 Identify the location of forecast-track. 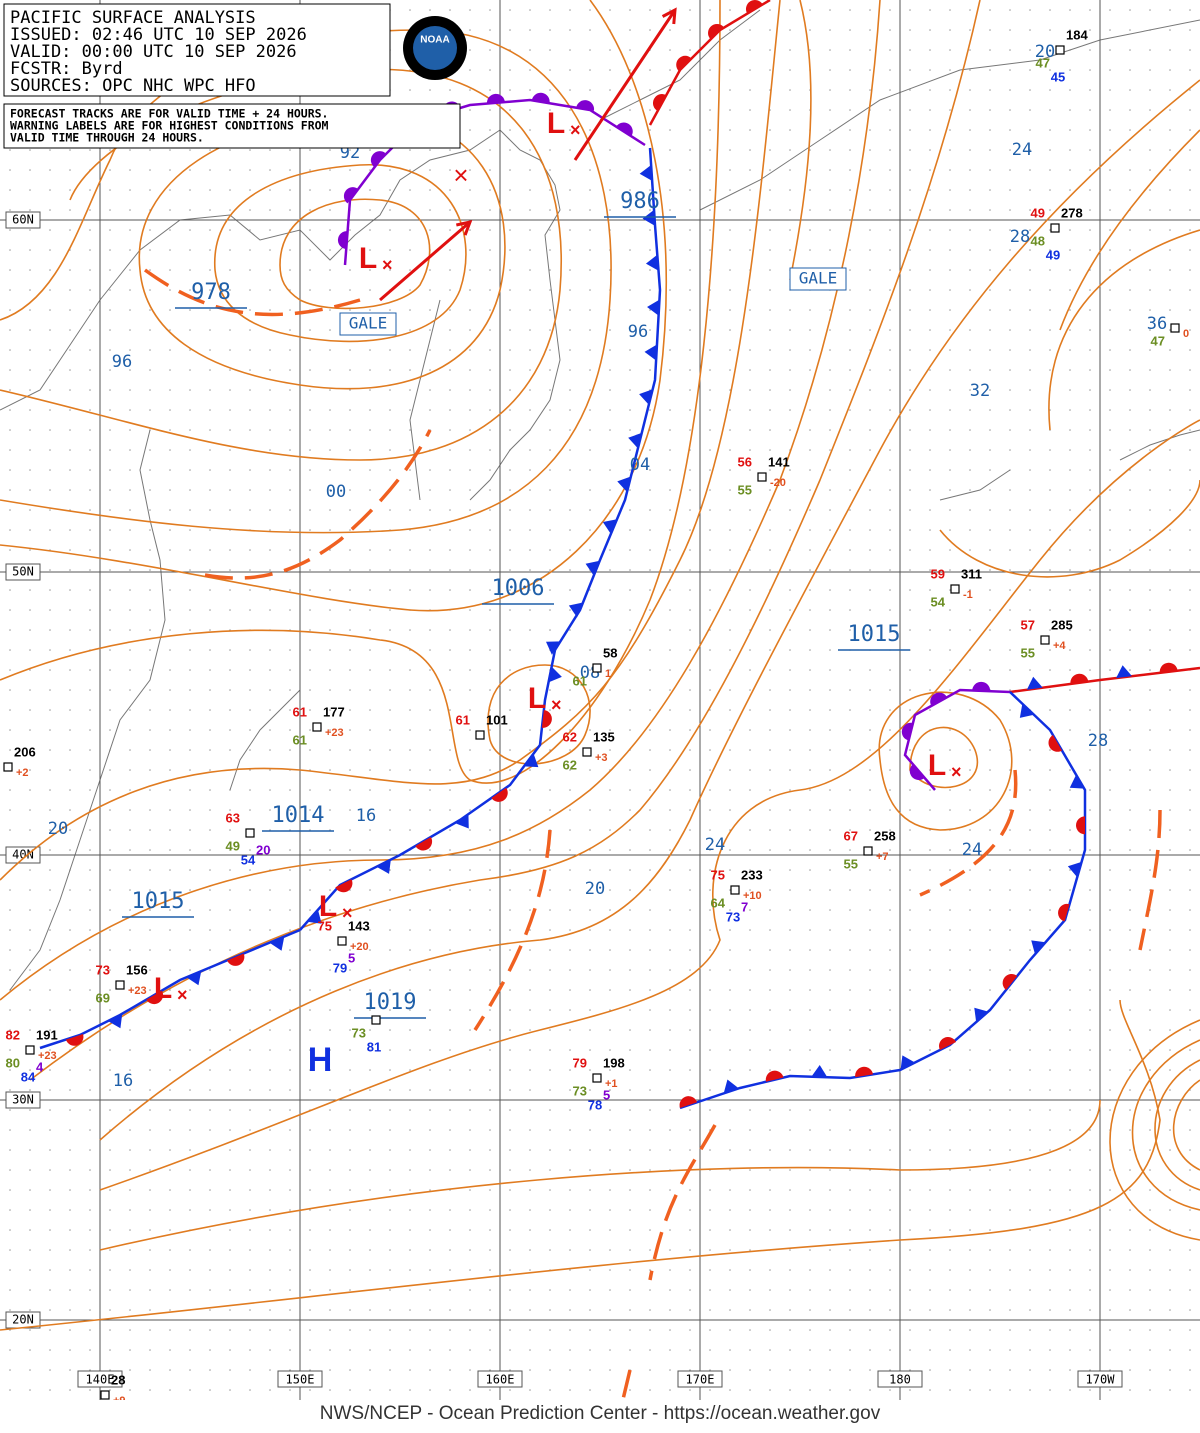
(425, 261).